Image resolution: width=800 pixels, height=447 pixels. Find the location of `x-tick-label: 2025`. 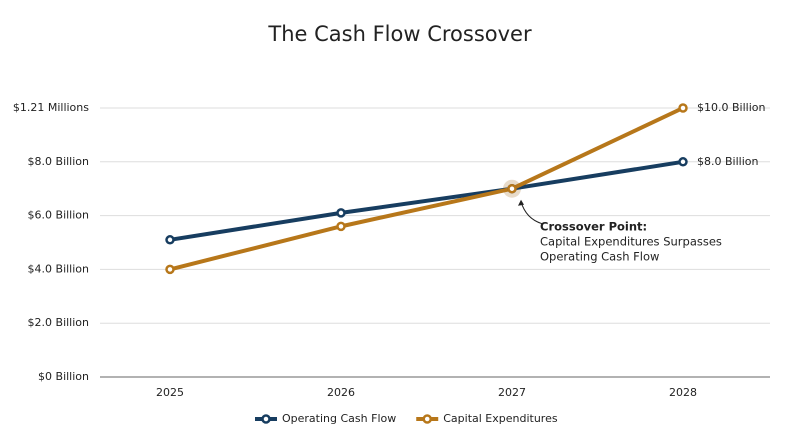

x-tick-label: 2025 is located at coordinates (170, 392).